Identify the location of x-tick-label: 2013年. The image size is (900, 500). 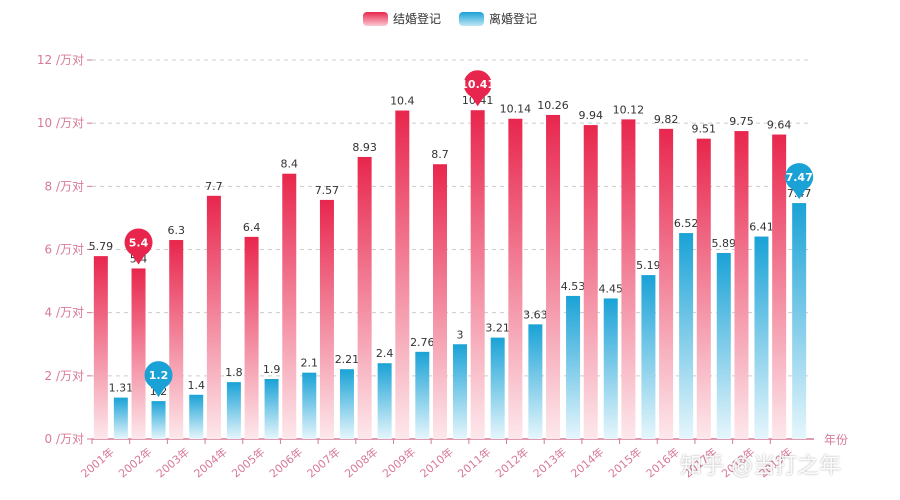
(549, 463).